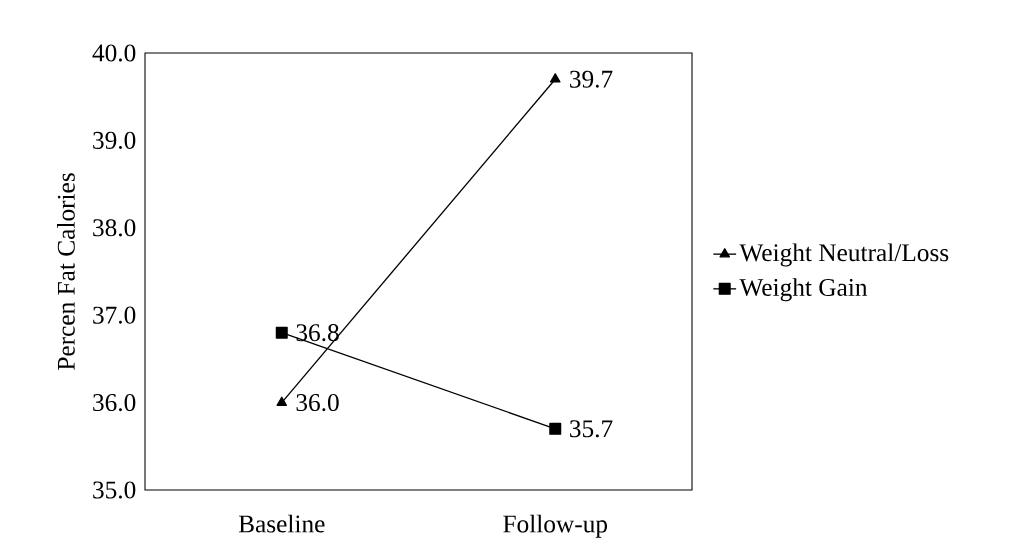  Describe the element at coordinates (317, 333) in the screenshot. I see `data-label: 36.8` at that location.